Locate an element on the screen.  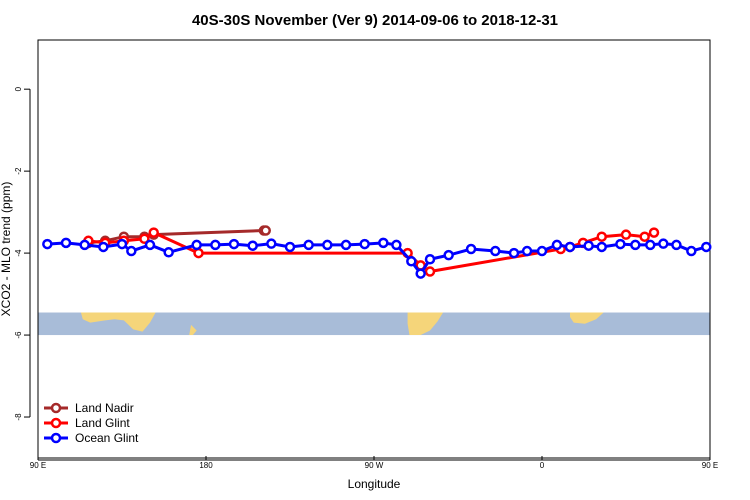
series-layer is located at coordinates (377, 252).